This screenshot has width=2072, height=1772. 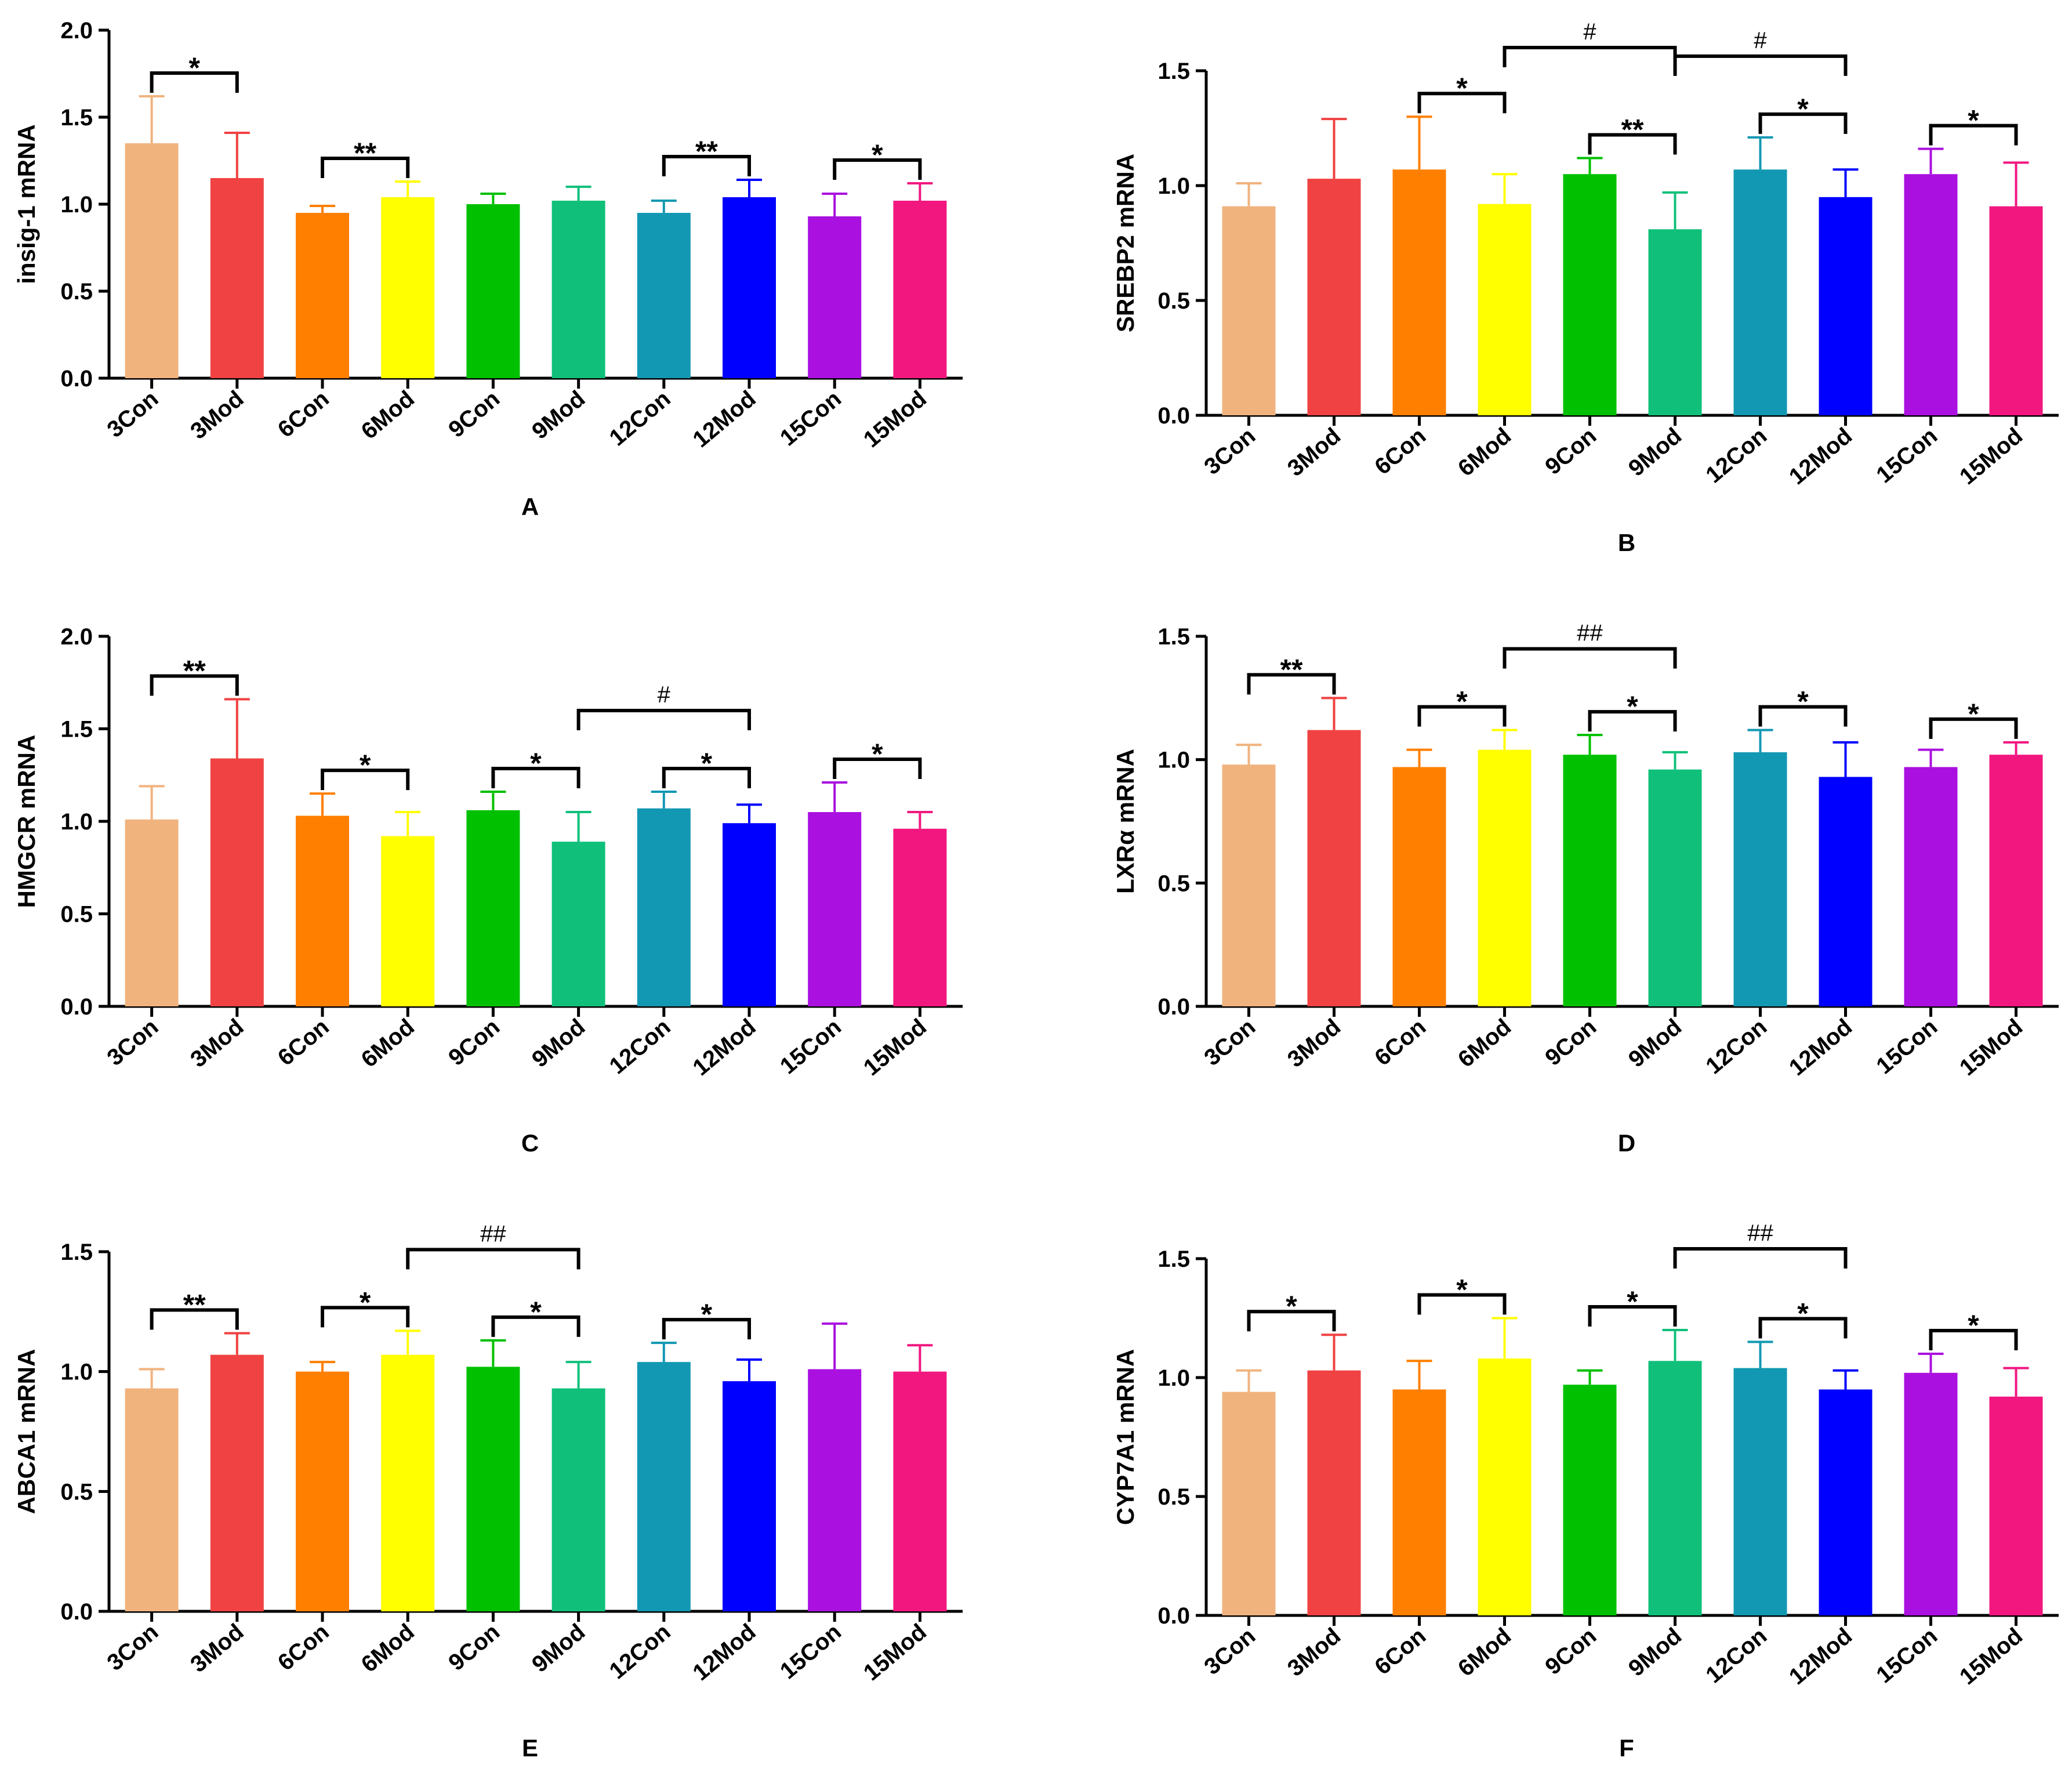 I want to click on y-tick-label: 0.0, so click(x=76, y=1007).